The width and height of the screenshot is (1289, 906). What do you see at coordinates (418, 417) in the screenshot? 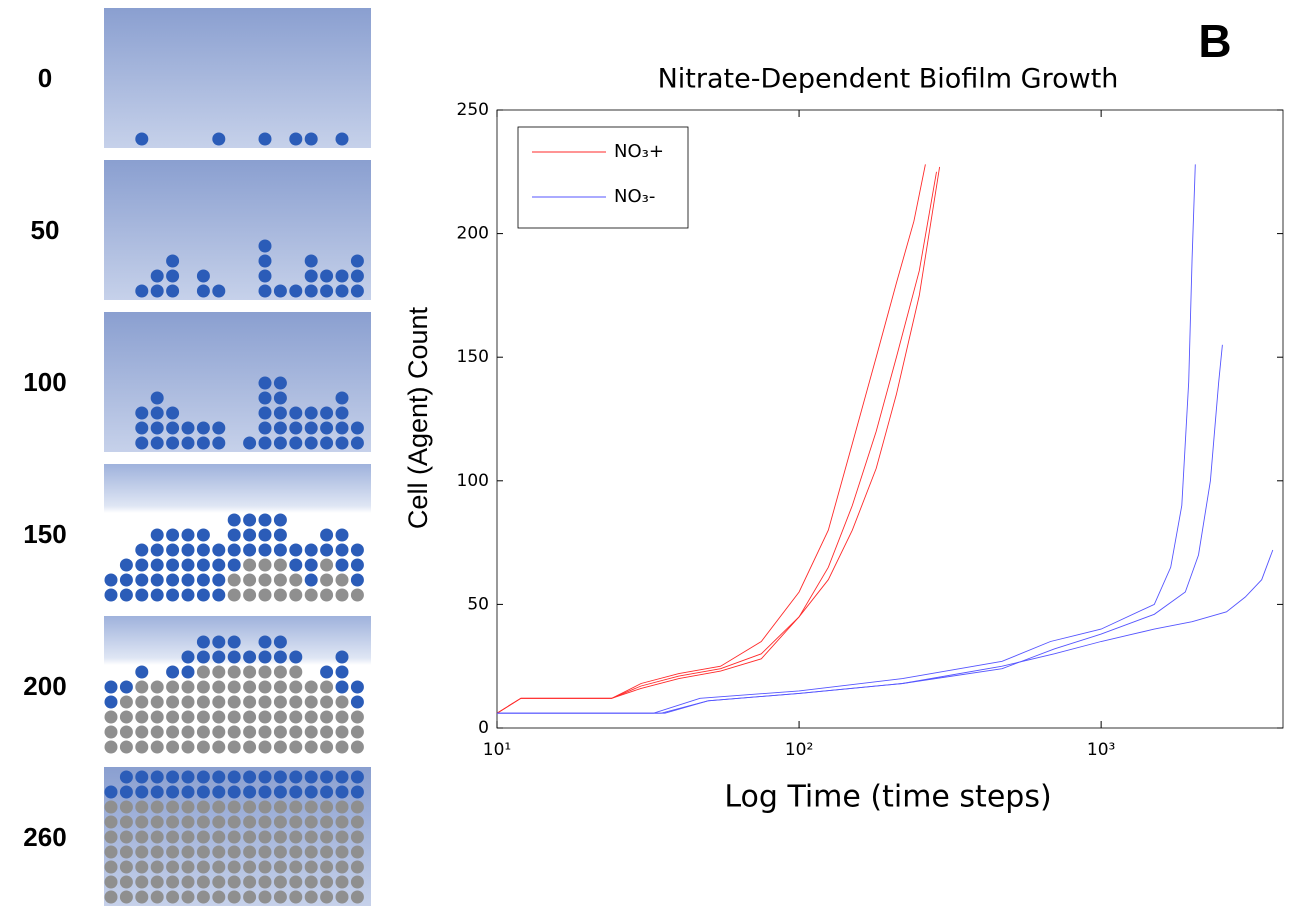
I see `y-axis-label: Cell (Agent) Count` at bounding box center [418, 417].